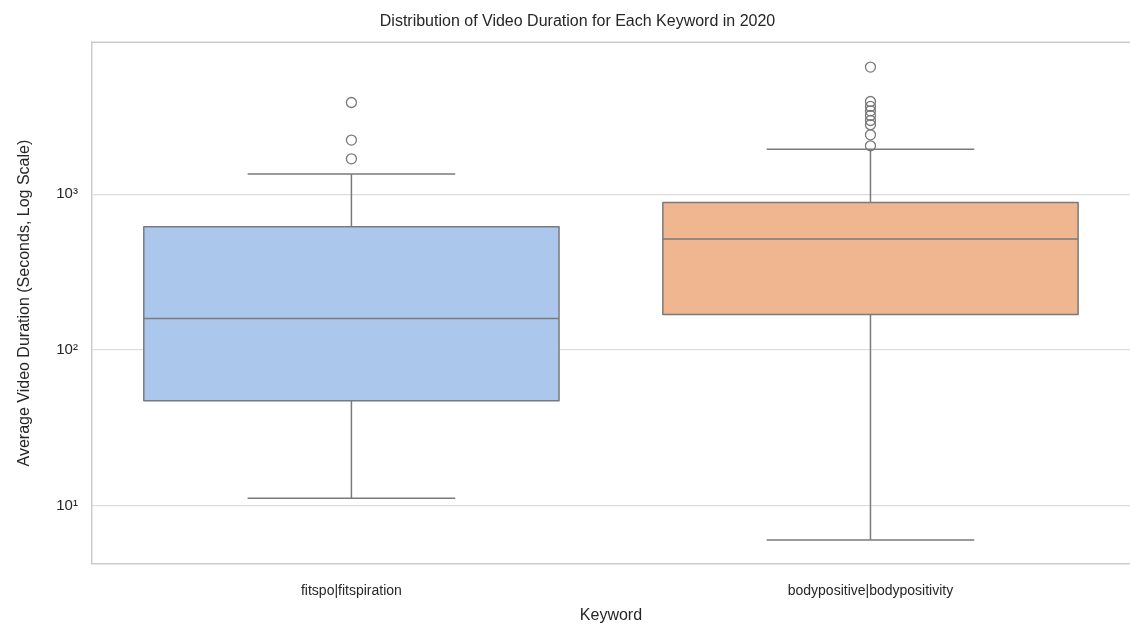  I want to click on chart-title: Distribution of Video Duration for Each Keyword in 2020, so click(577, 21).